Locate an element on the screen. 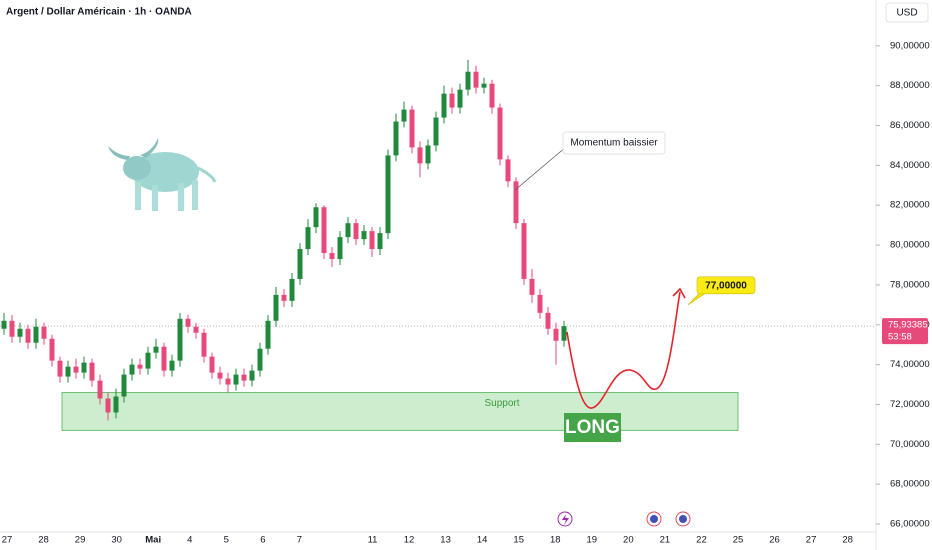 Image resolution: width=932 pixels, height=550 pixels. countdown-label: 53:58 is located at coordinates (900, 337).